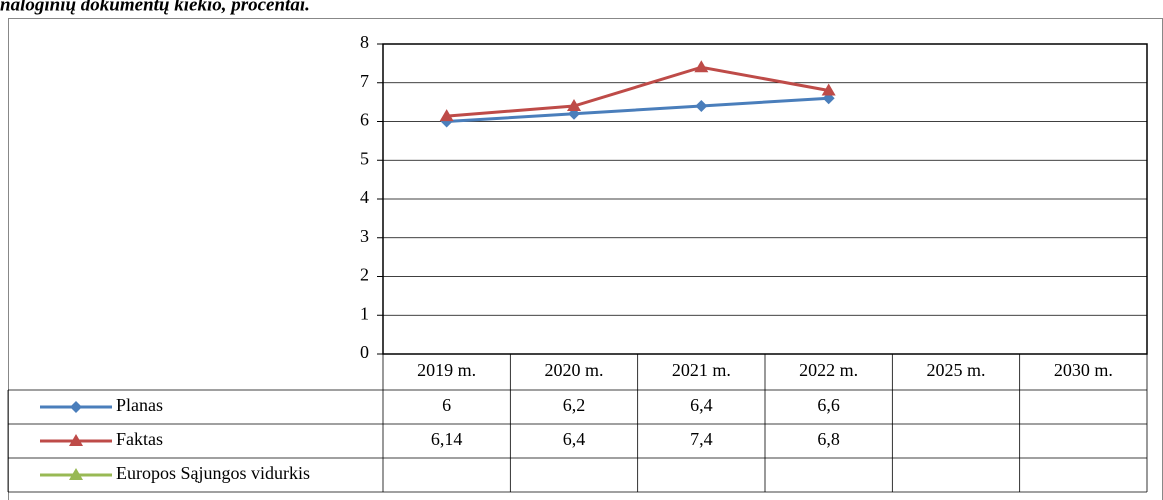 The height and width of the screenshot is (500, 1163). What do you see at coordinates (364, 236) in the screenshot?
I see `y-tick-label: 3` at bounding box center [364, 236].